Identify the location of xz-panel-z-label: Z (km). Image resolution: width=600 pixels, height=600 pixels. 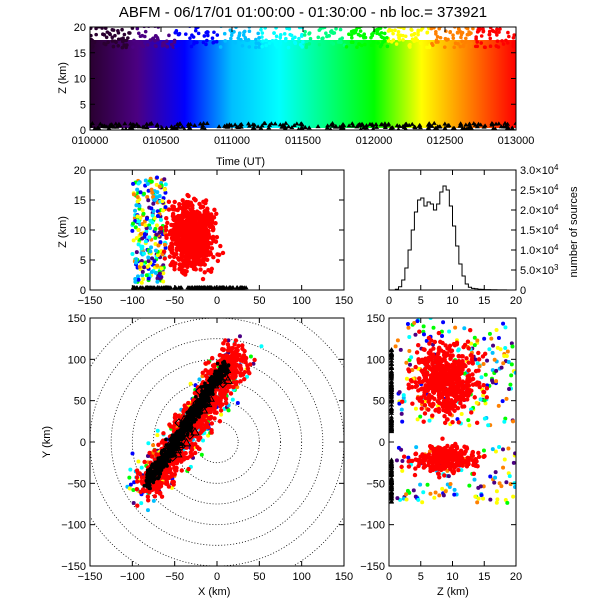
(63, 232).